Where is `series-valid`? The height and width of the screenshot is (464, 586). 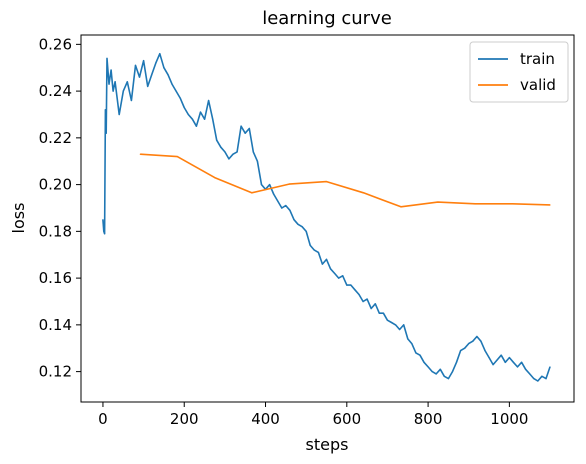
series-valid is located at coordinates (345, 180).